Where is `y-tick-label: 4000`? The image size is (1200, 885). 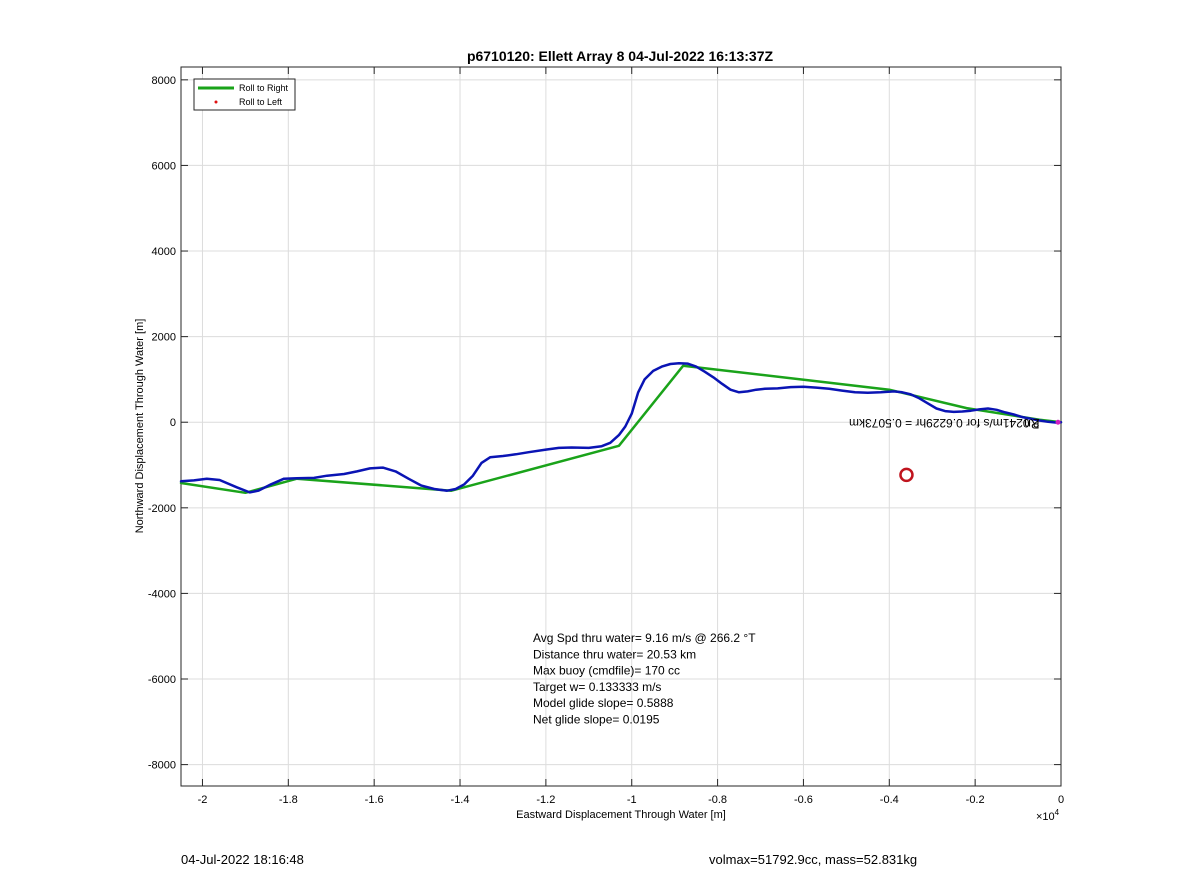 y-tick-label: 4000 is located at coordinates (164, 252).